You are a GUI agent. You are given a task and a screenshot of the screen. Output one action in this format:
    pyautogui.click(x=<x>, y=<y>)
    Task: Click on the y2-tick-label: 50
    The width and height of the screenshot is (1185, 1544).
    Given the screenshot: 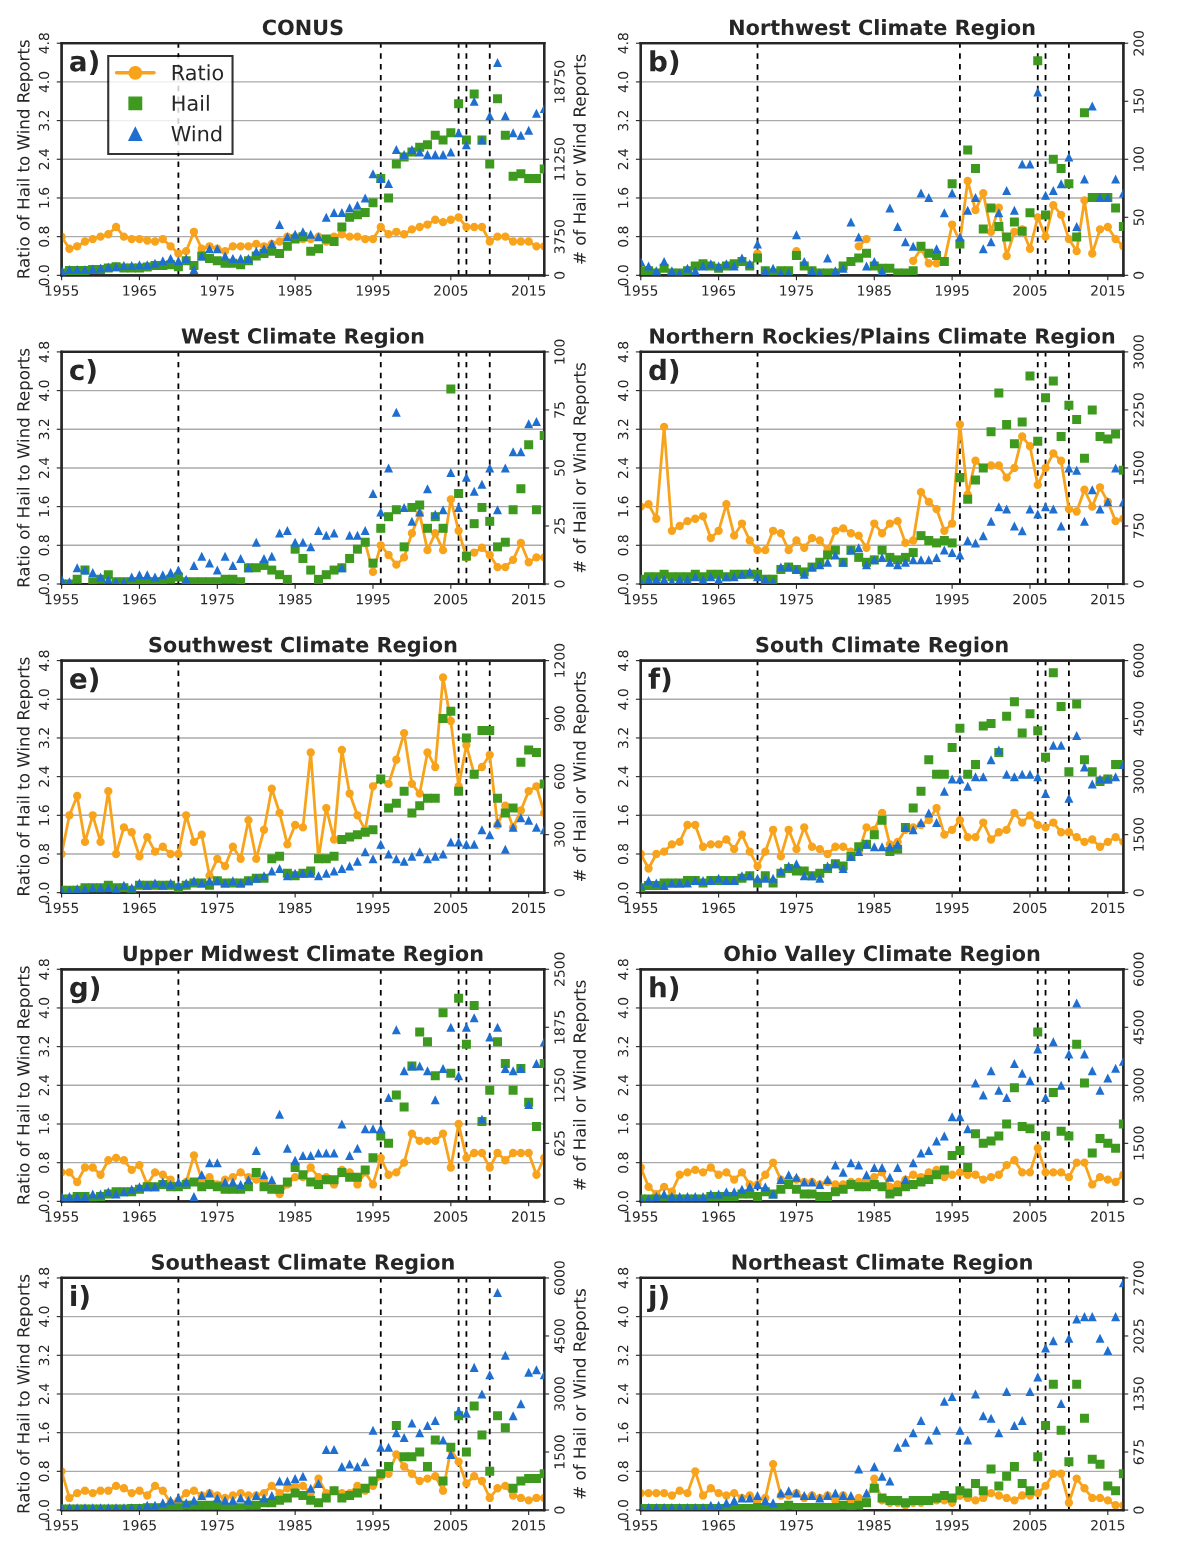 What is the action you would take?
    pyautogui.click(x=1138, y=217)
    